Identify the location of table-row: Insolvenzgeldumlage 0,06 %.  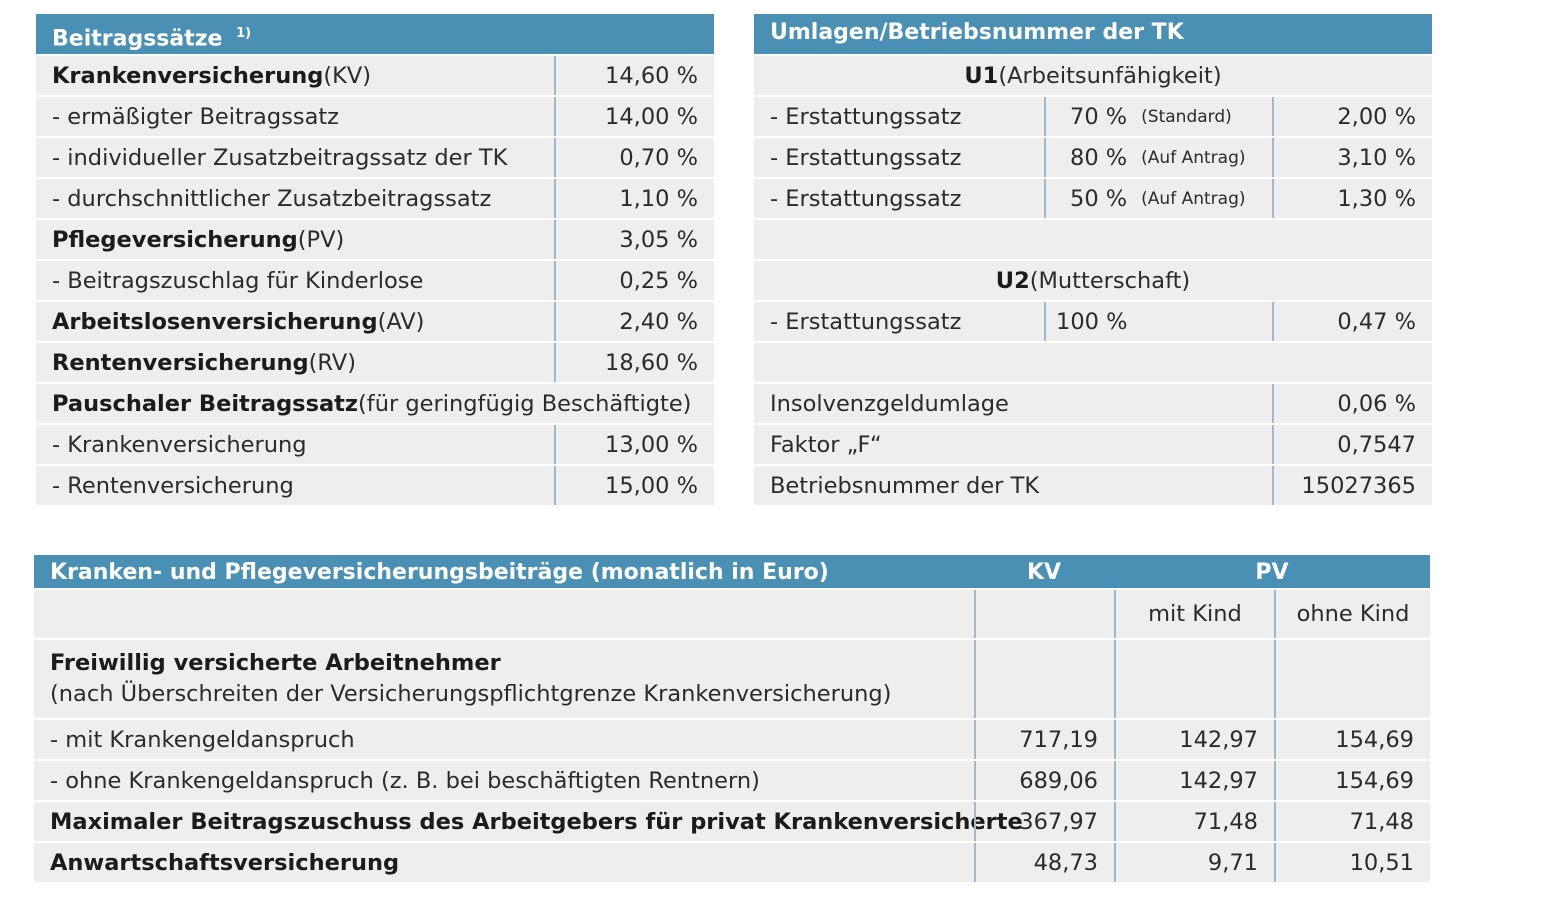
(1093, 403).